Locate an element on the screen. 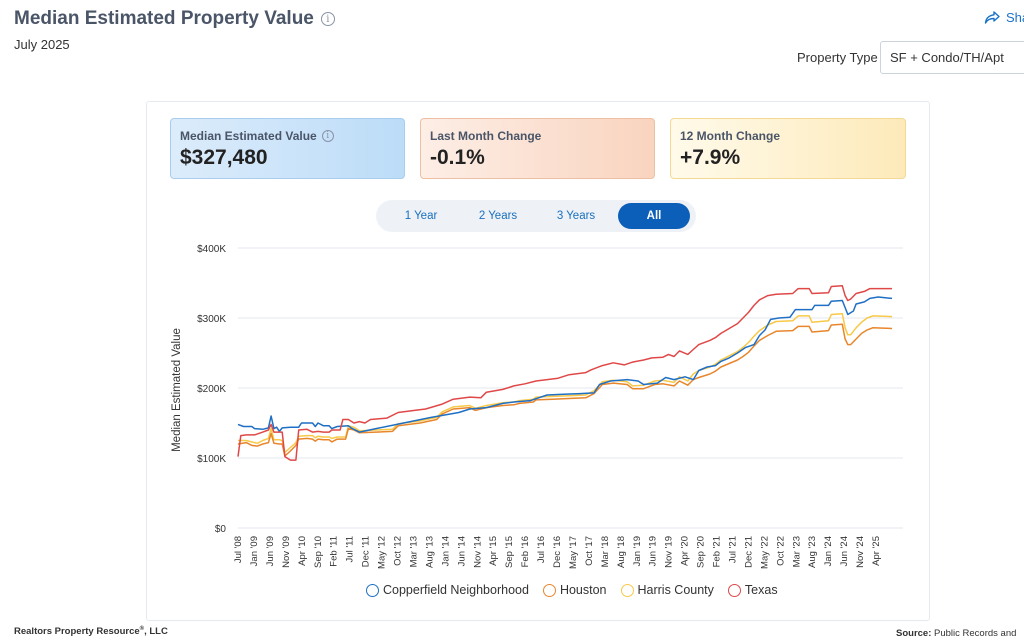 The image size is (1024, 640). x-tick-label: Nov '14 is located at coordinates (477, 552).